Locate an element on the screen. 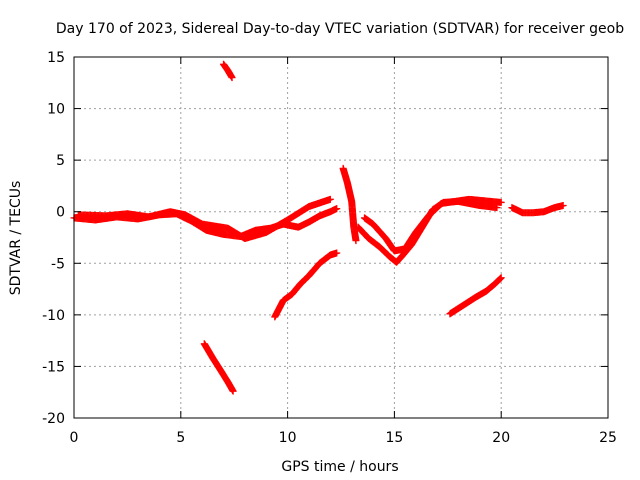 The height and width of the screenshot is (480, 640). series-arc-valley-15-upper is located at coordinates (432, 225).